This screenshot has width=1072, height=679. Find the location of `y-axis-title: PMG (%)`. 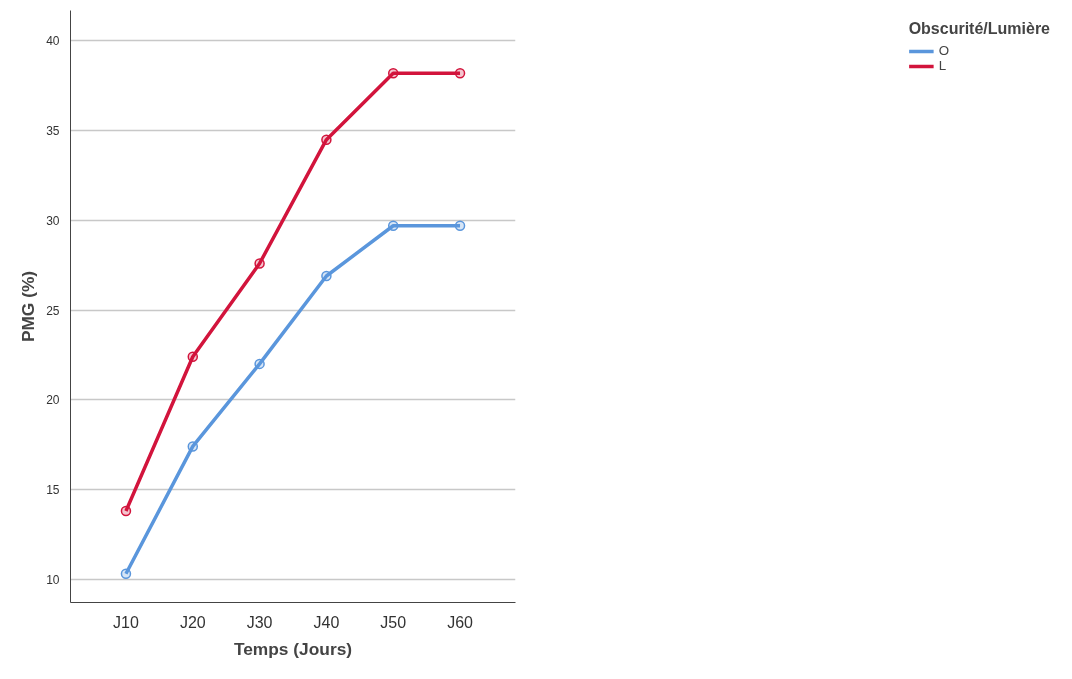

y-axis-title: PMG (%) is located at coordinates (28, 306).